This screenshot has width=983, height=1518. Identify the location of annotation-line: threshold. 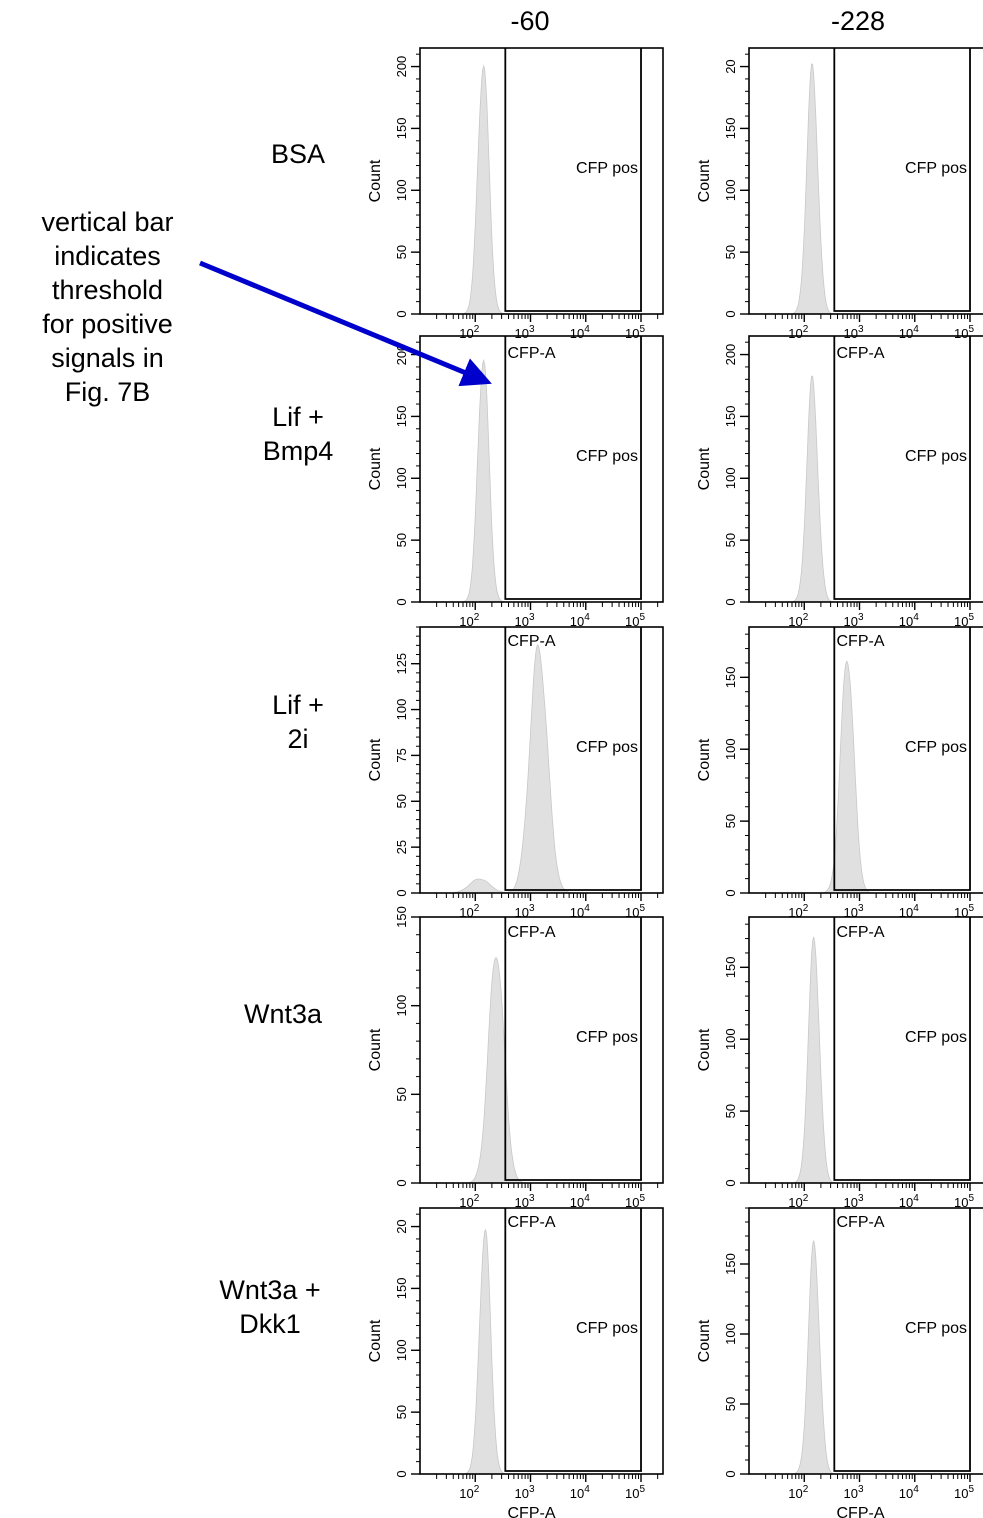
(107, 290).